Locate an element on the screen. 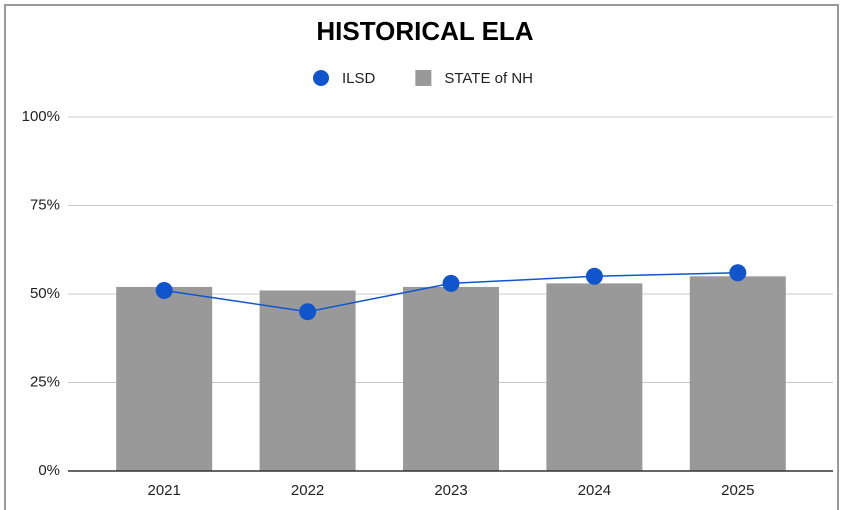 This screenshot has width=847, height=510. y-tick-label: 0% is located at coordinates (49, 470).